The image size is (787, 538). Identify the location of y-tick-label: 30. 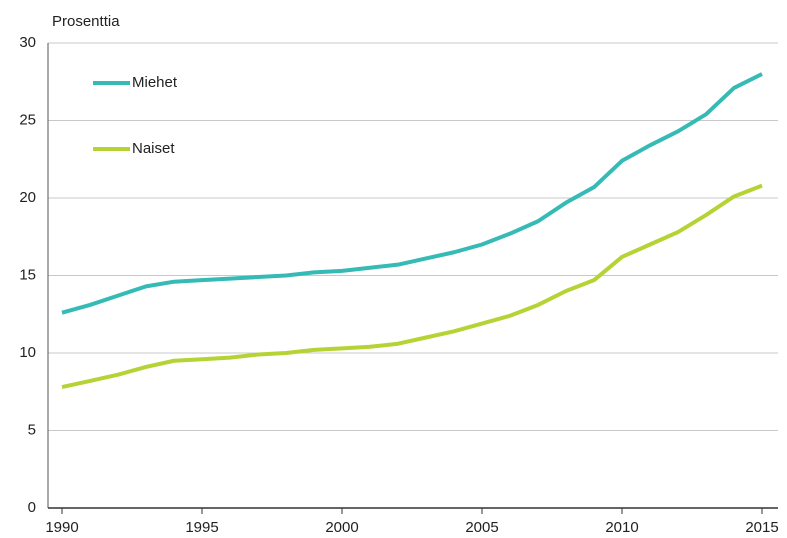
(27, 42).